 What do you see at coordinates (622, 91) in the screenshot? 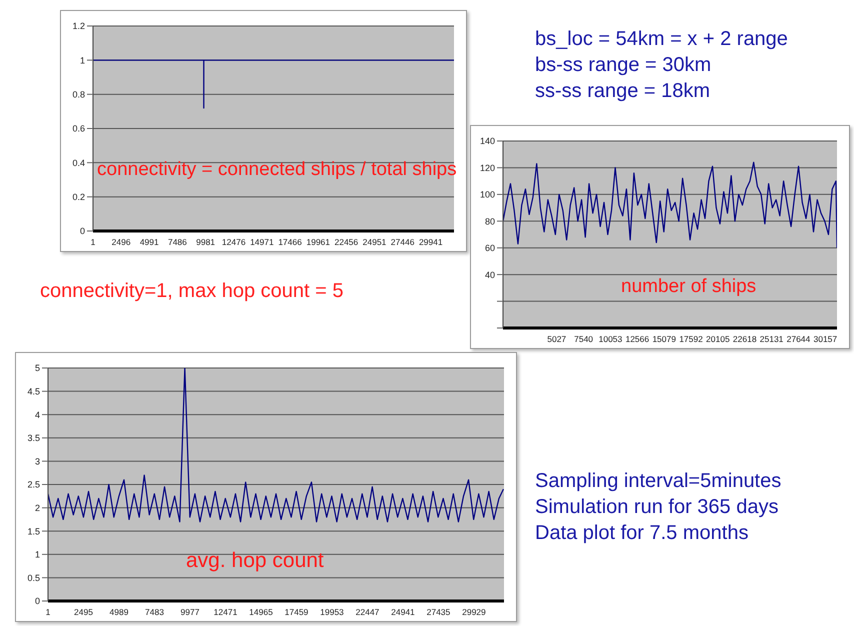
I see `text: ss-ss range = 18km` at bounding box center [622, 91].